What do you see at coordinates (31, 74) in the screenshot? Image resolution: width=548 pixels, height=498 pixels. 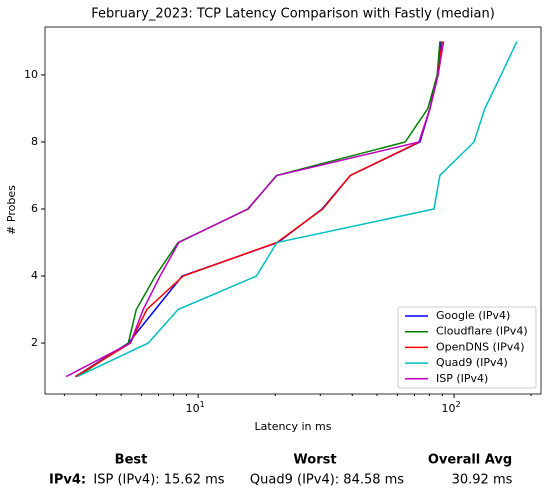 I see `y-tick-label: 10` at bounding box center [31, 74].